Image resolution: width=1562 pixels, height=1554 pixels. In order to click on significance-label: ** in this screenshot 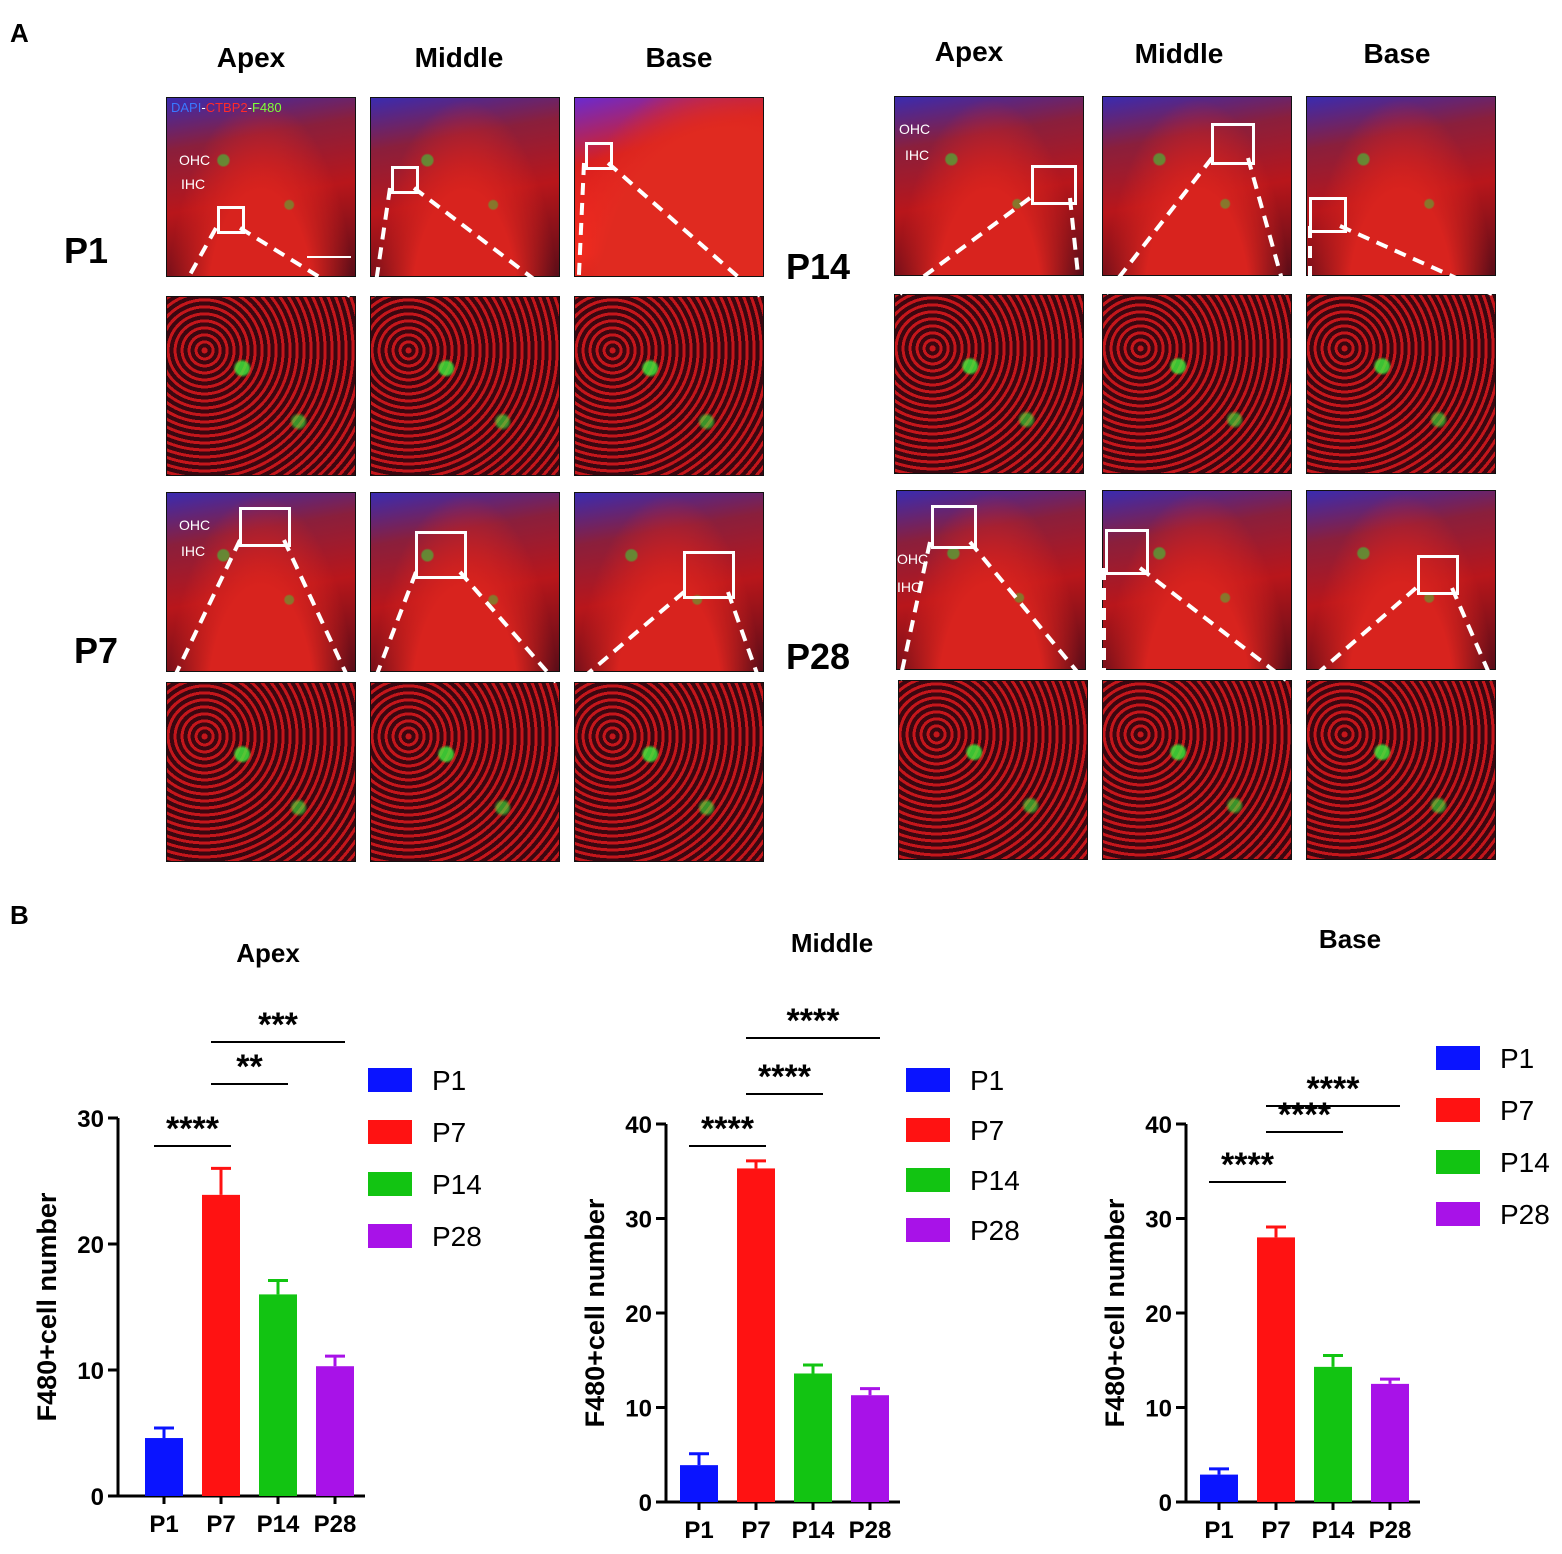, I will do `click(249, 1067)`.